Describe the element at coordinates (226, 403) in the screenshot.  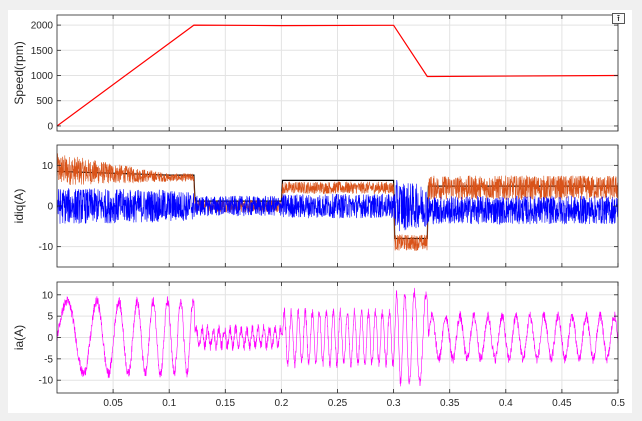
I see `x-tick-label: 0.15` at that location.